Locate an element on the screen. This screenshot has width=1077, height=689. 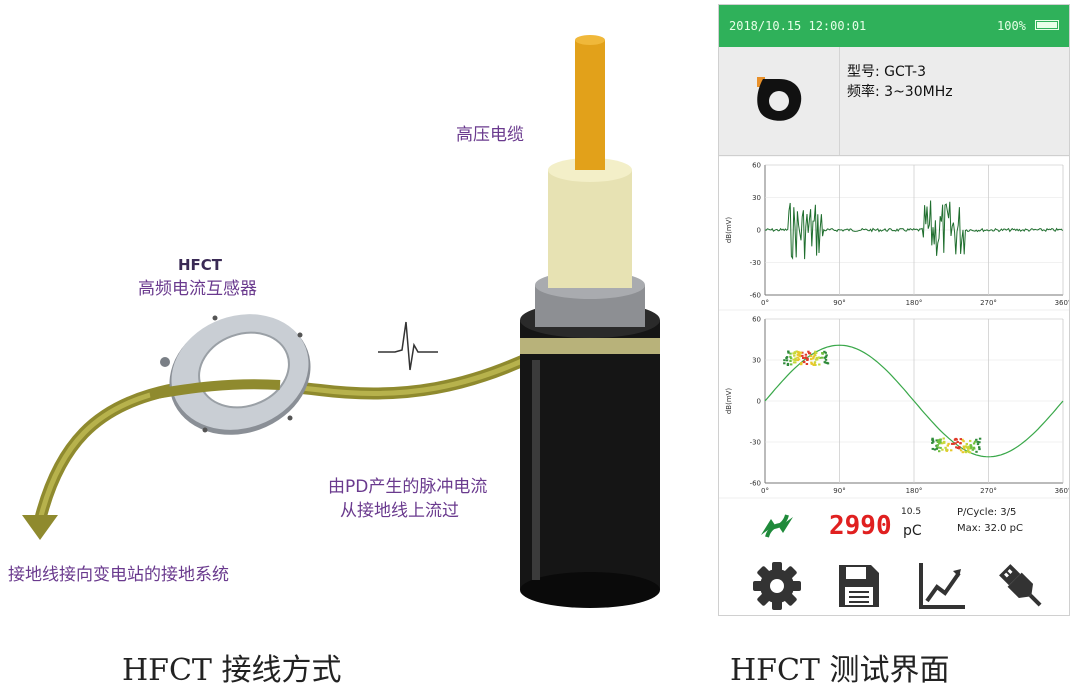
hfct-title: HFCT is located at coordinates (200, 265).